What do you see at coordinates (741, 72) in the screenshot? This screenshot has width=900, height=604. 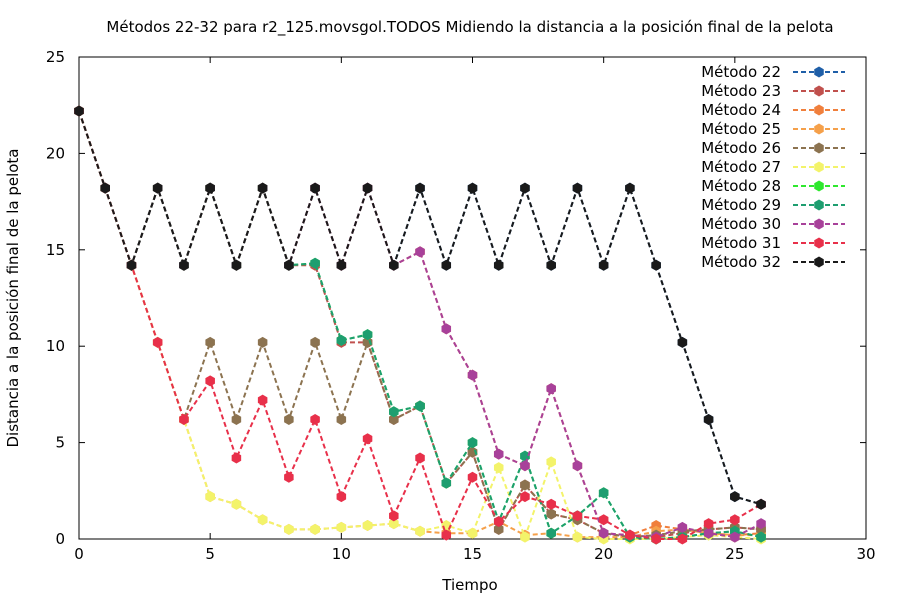 I see `legend-label: Método 22` at bounding box center [741, 72].